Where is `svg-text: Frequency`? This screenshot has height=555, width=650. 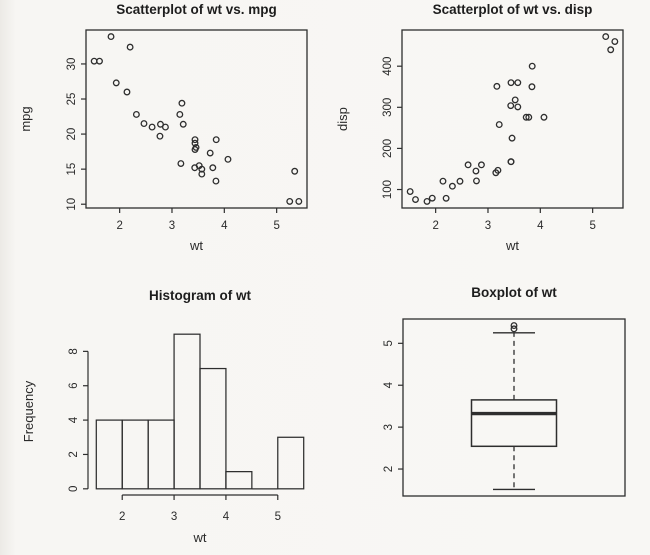 svg-text: Frequency is located at coordinates (28, 411).